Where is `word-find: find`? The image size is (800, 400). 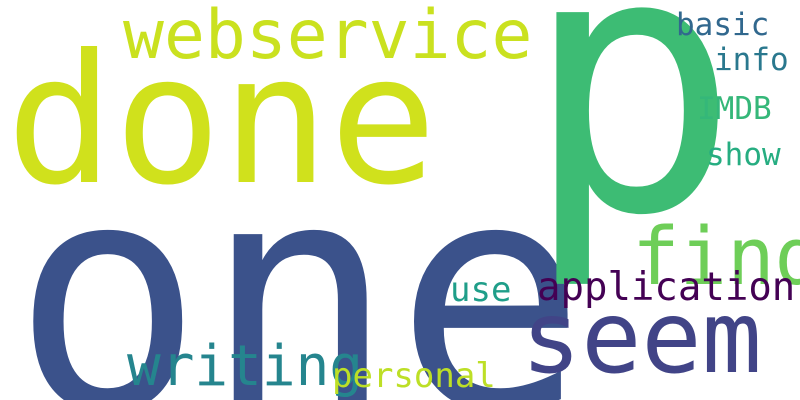 word-find: find is located at coordinates (716, 257).